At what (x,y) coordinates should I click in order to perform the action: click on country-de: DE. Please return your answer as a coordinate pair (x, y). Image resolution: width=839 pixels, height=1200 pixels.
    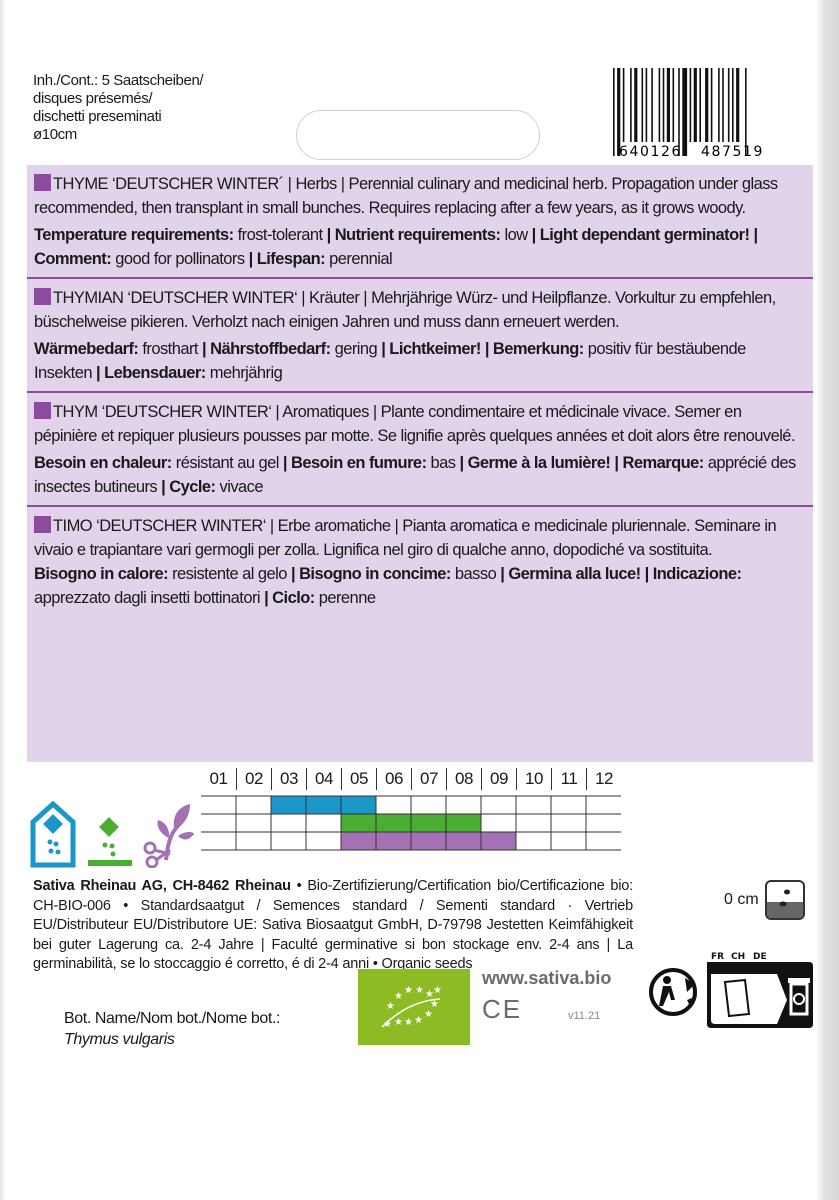
    Looking at the image, I should click on (760, 957).